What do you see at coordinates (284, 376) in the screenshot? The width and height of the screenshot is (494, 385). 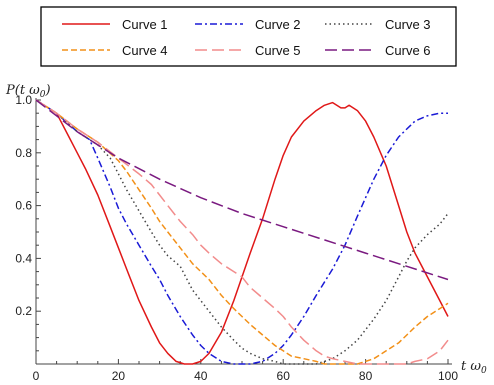 I see `x-tick-label: 60` at bounding box center [284, 376].